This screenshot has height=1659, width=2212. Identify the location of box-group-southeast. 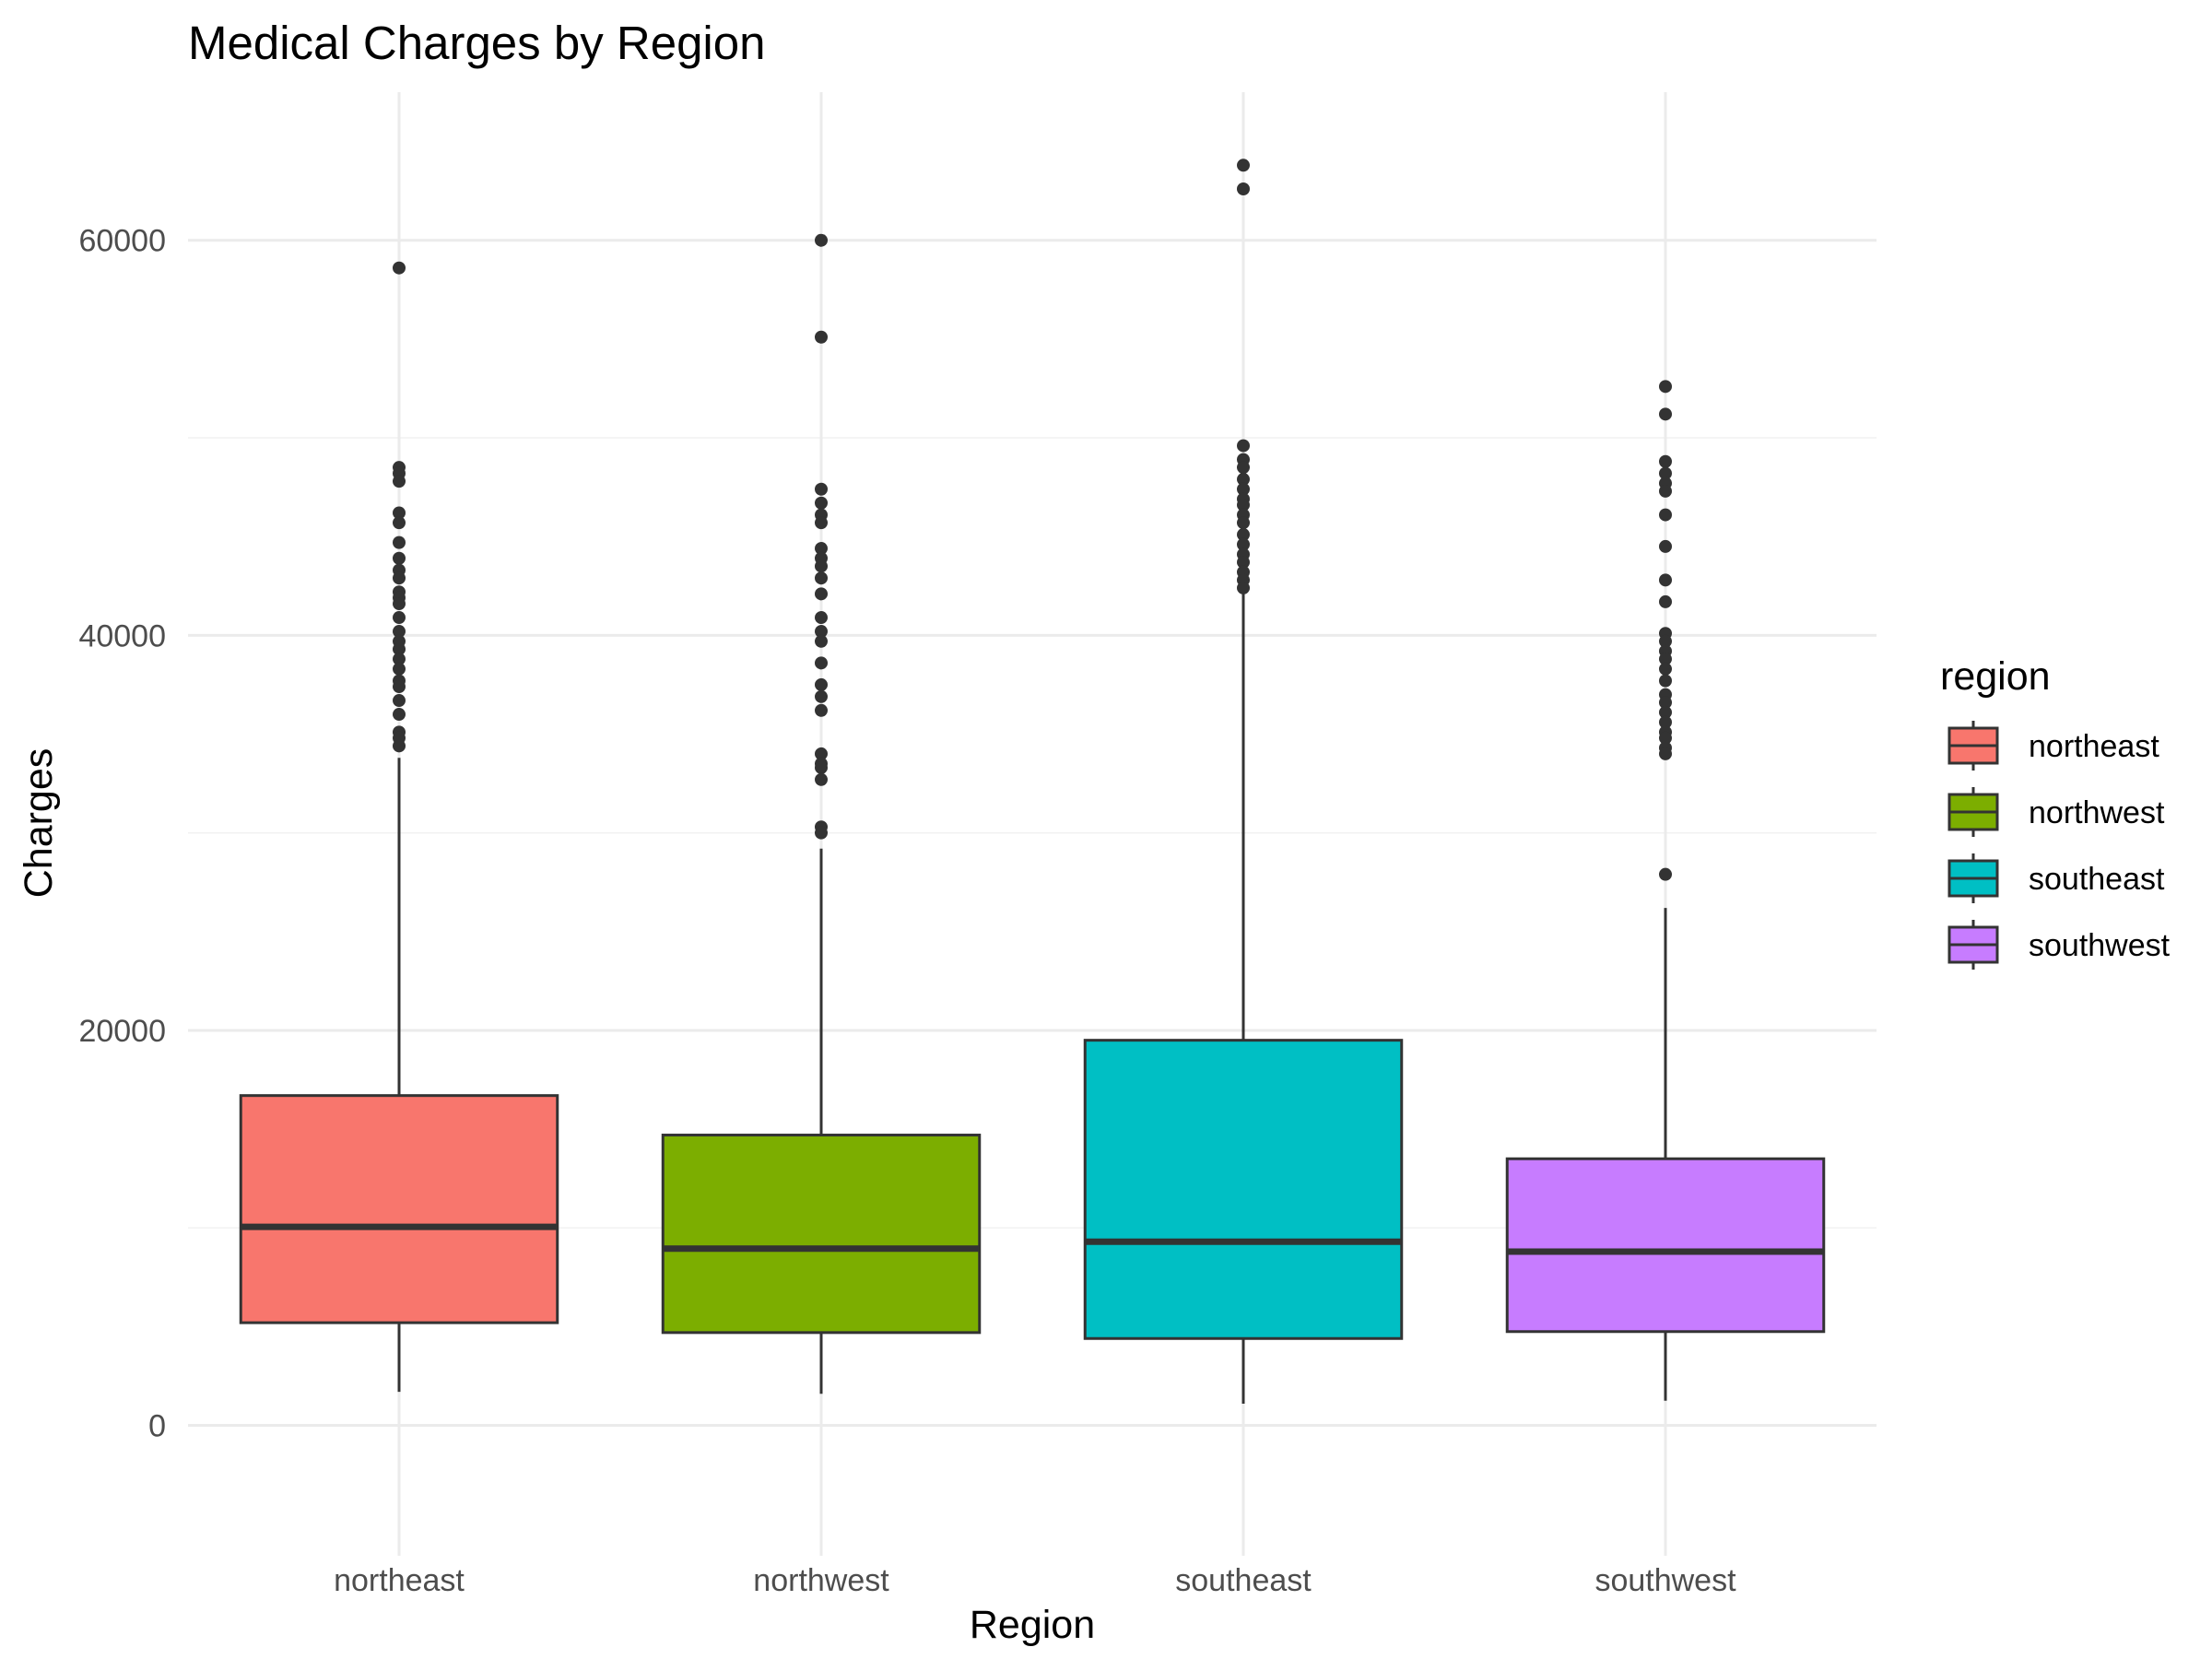
(1243, 781).